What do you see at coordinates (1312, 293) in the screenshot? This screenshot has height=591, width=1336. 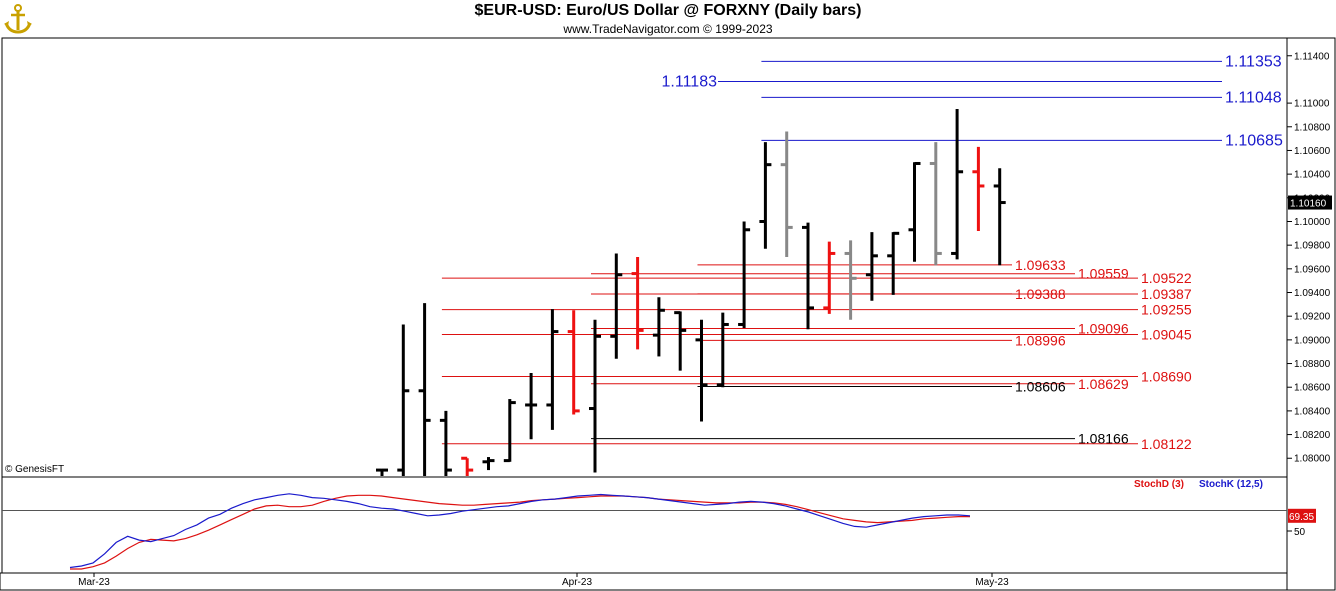 I see `price-tick-label: 1.09400` at bounding box center [1312, 293].